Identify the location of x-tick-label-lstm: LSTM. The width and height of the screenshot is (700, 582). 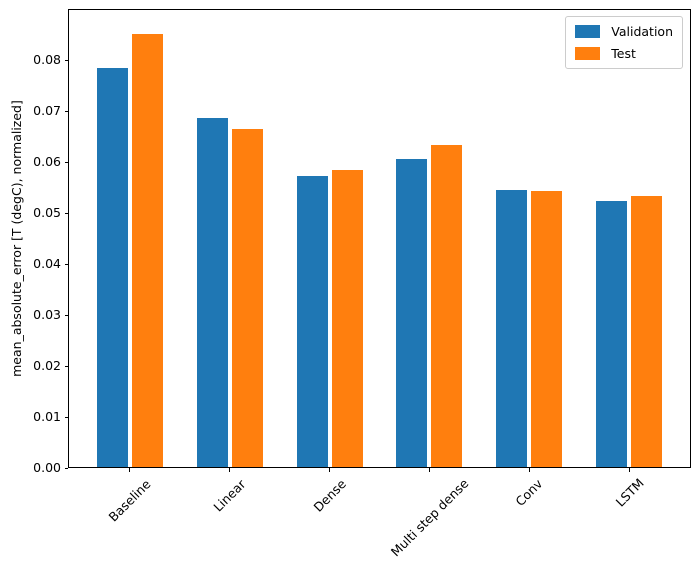
(629, 493).